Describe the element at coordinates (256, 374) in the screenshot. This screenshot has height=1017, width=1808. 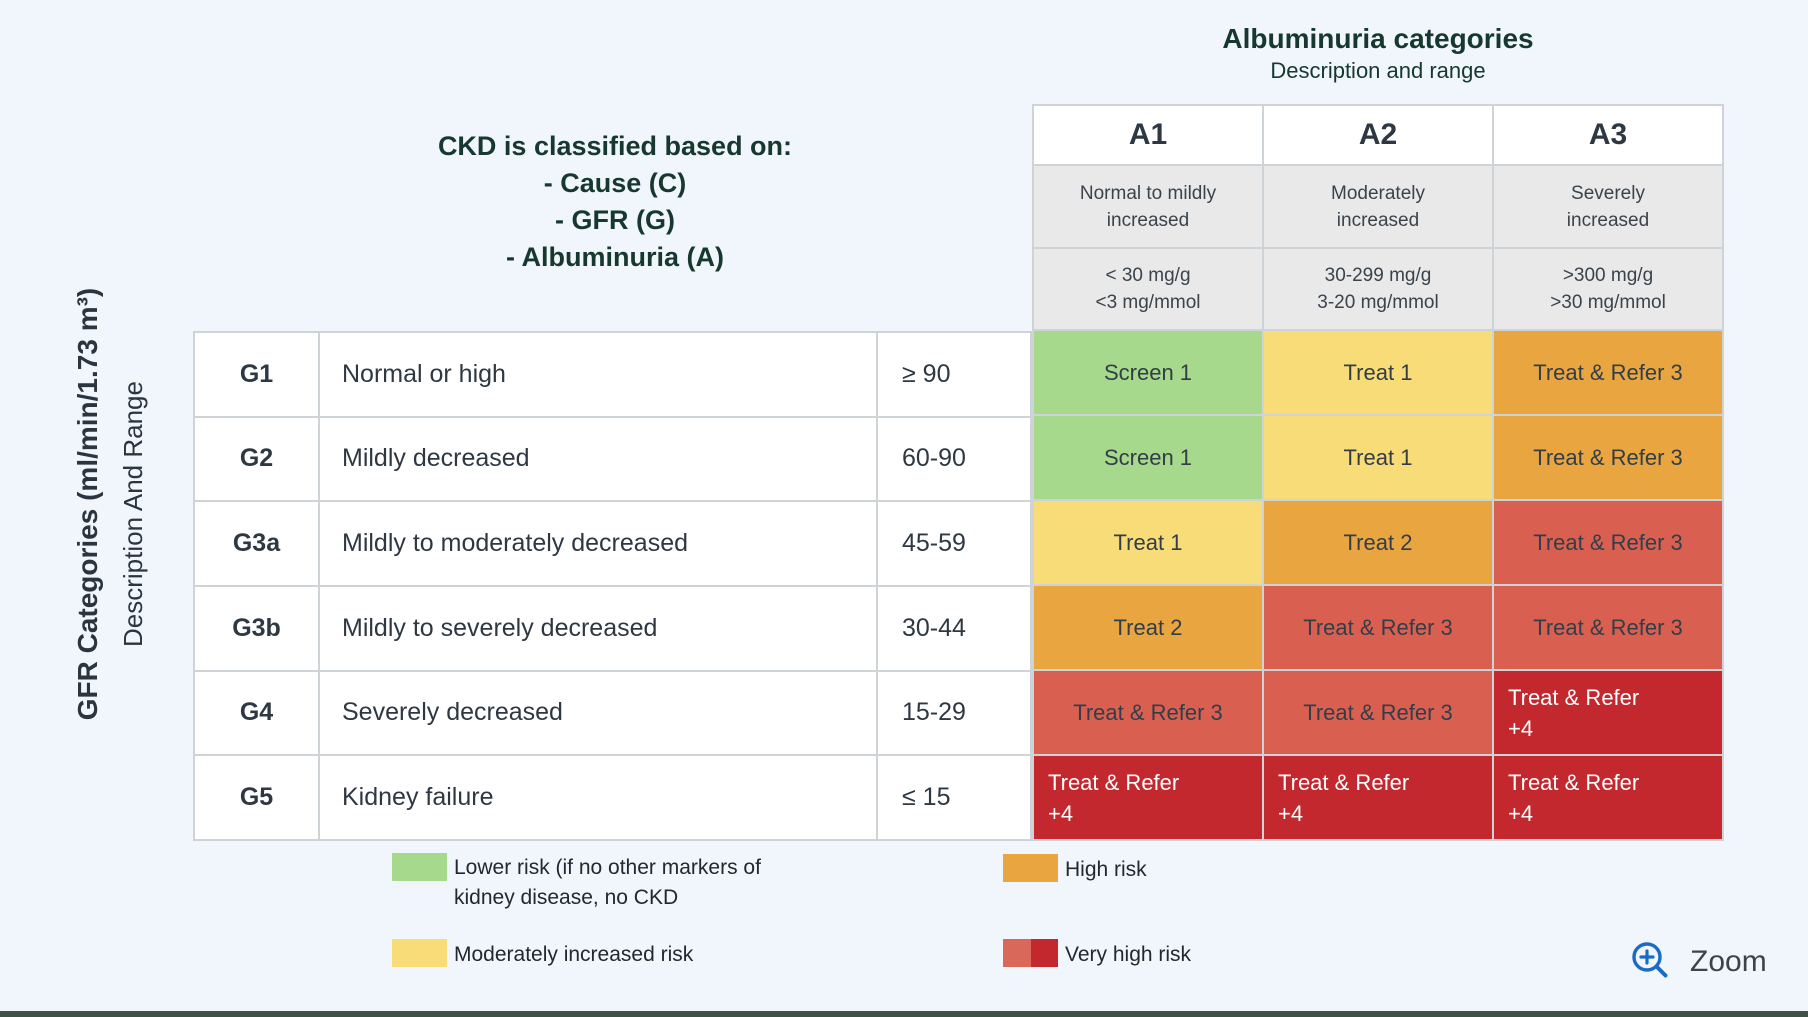
I see `gfr-row-code-g1: G1` at that location.